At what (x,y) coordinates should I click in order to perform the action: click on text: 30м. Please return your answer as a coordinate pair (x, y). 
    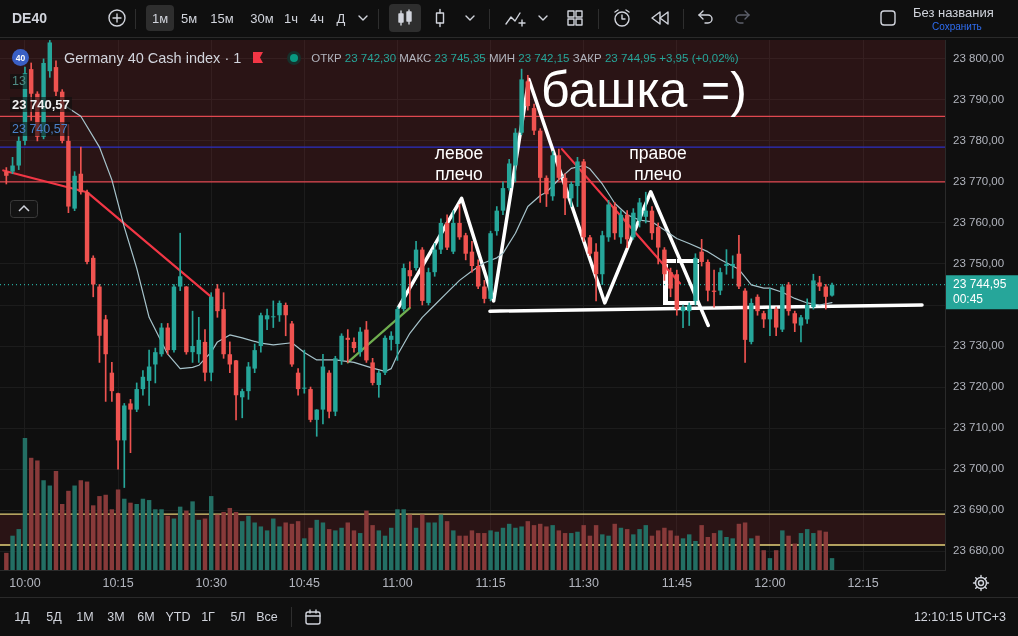
    Looking at the image, I should click on (262, 18).